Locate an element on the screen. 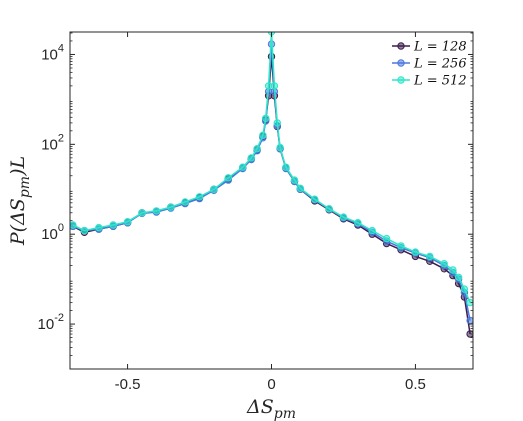 The height and width of the screenshot is (421, 523). x-tick-label: 0.5 is located at coordinates (415, 384).